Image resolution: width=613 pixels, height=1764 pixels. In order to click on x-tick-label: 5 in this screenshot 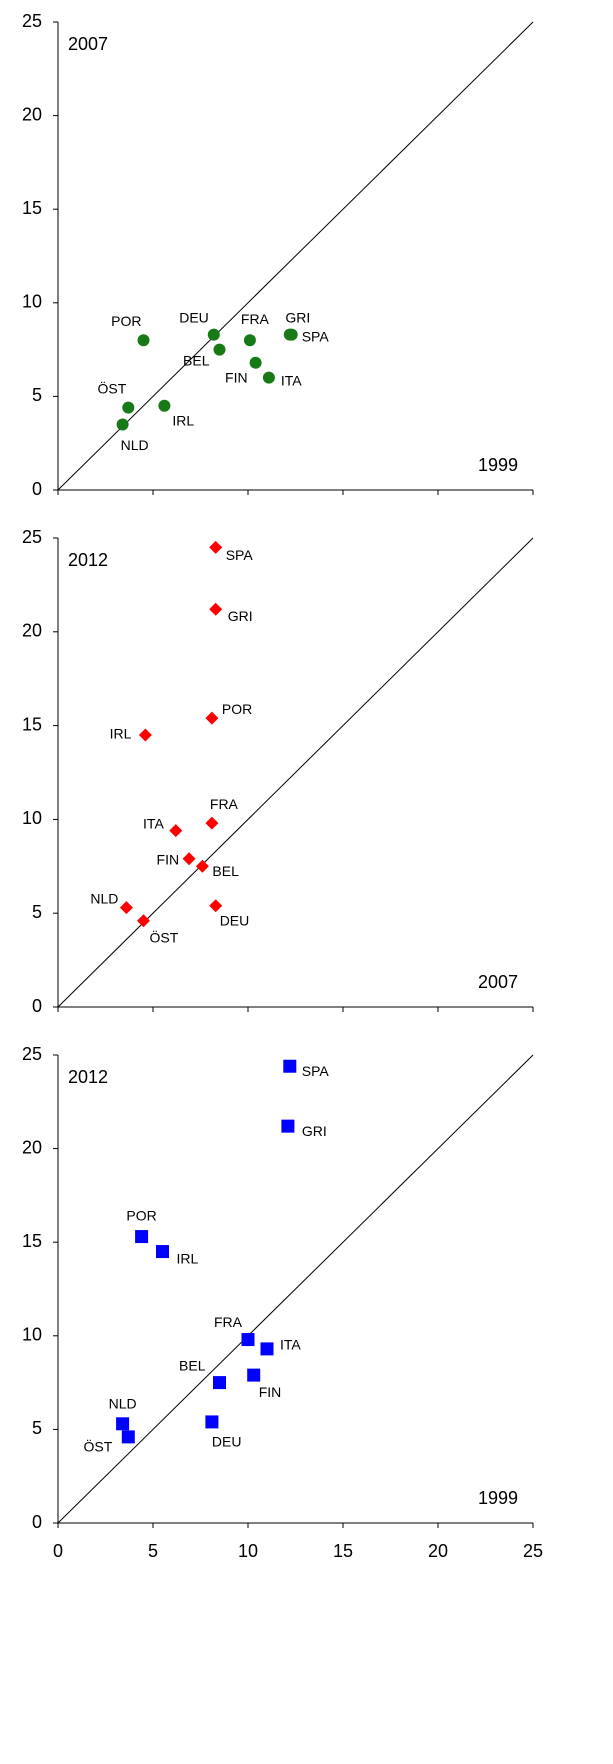, I will do `click(153, 1551)`.